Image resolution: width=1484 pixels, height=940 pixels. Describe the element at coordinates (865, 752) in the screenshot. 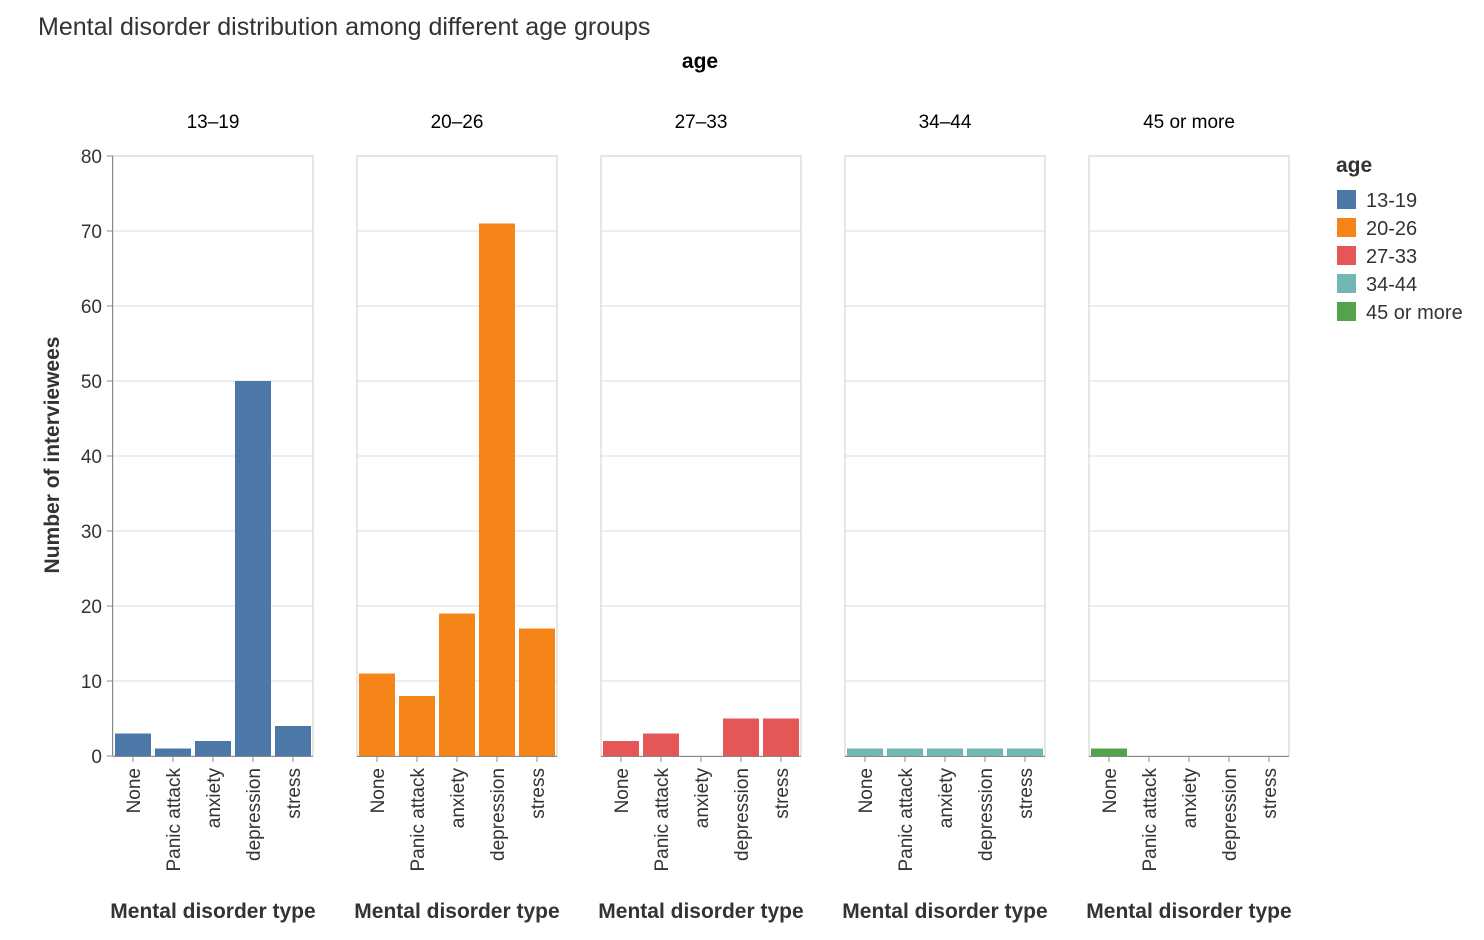

I see `bar-34-44-none` at that location.